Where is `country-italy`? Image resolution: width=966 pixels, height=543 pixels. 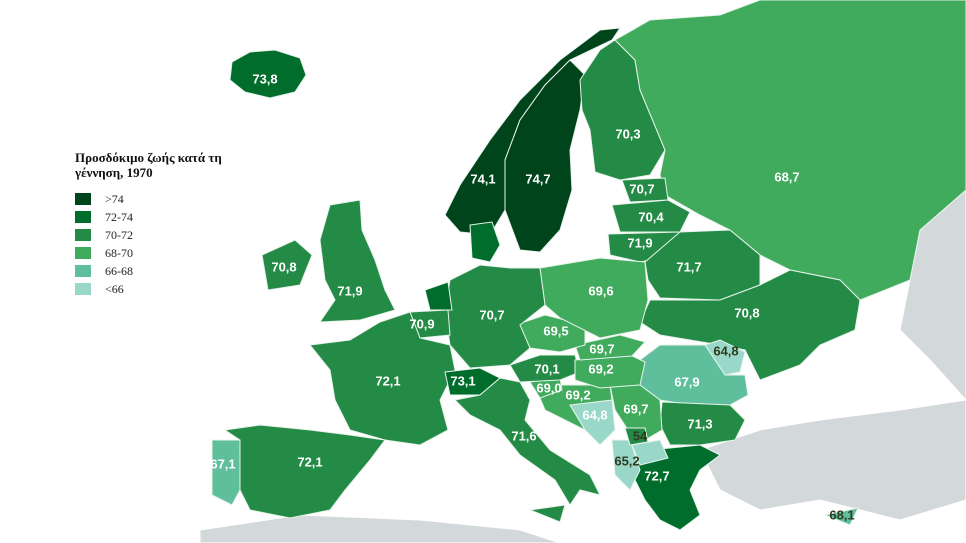 country-italy is located at coordinates (527, 441).